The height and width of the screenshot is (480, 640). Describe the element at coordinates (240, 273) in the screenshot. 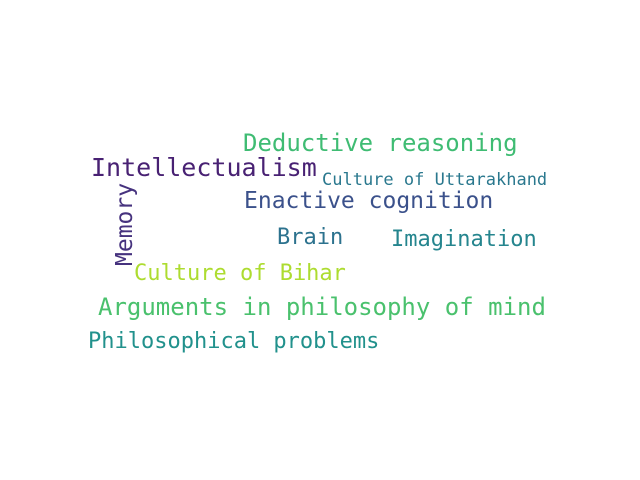

I see `word-culture-of-bihar: Culture of Bihar` at that location.